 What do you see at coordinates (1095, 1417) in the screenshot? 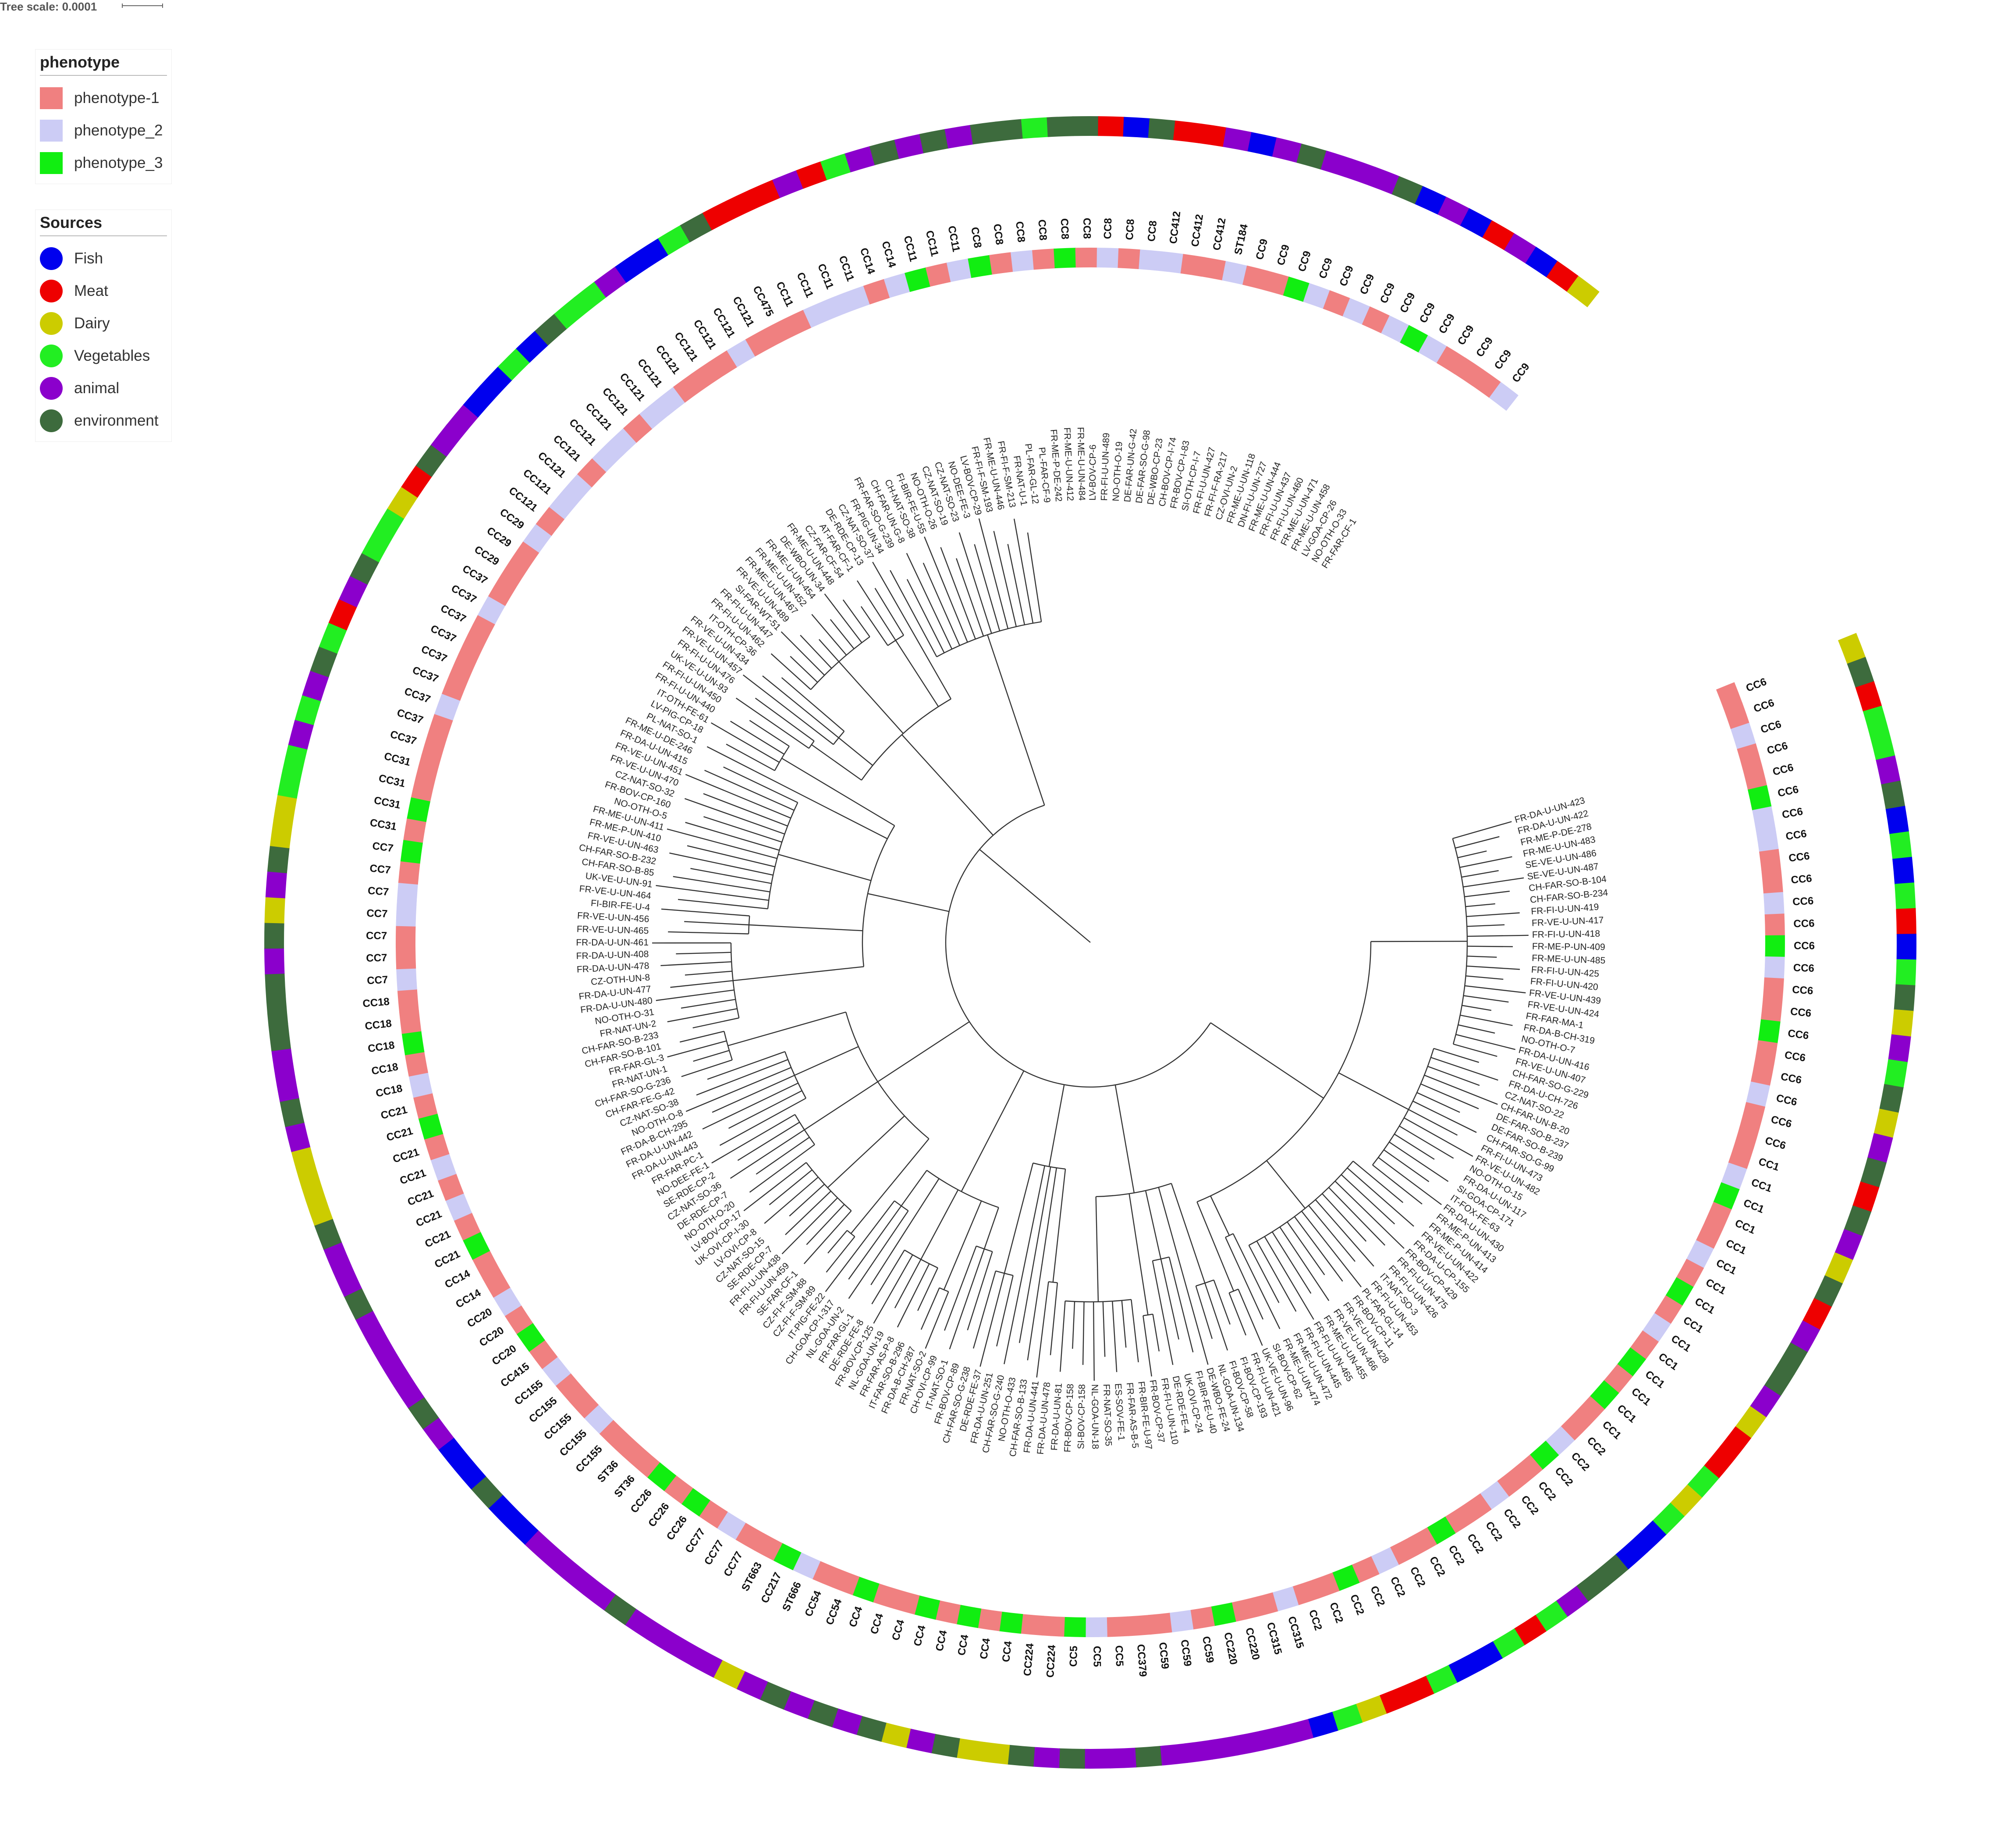
I see `tip-label: NL-GOA-UN-18` at bounding box center [1095, 1417].